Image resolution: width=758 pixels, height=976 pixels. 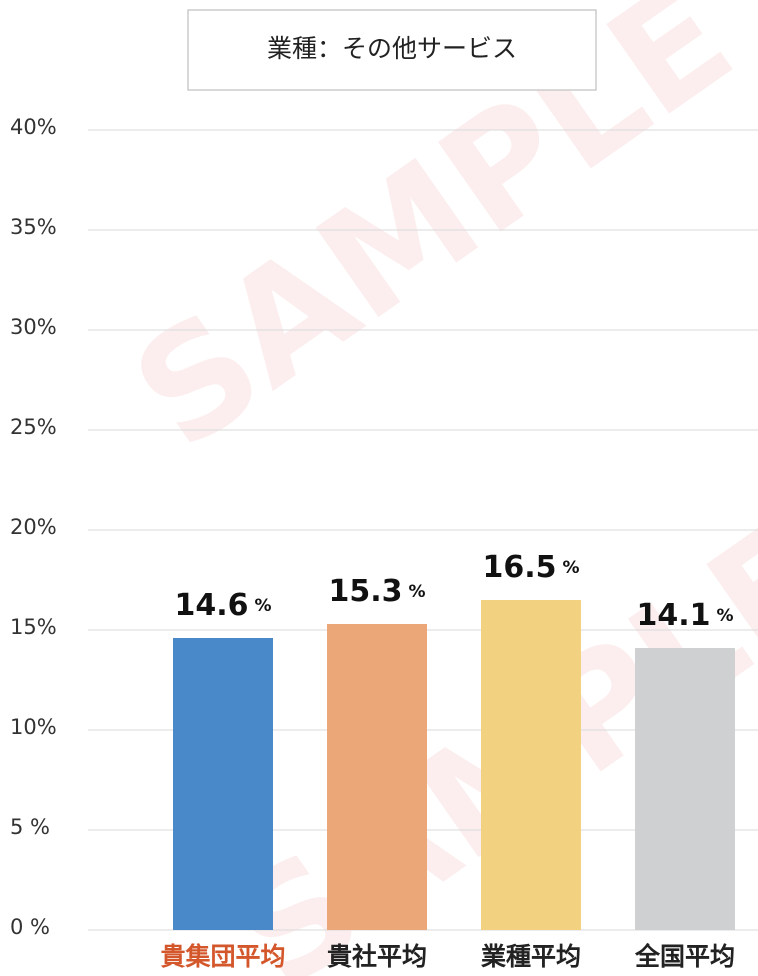 I want to click on y-tick-label: 30%, so click(x=33, y=327).